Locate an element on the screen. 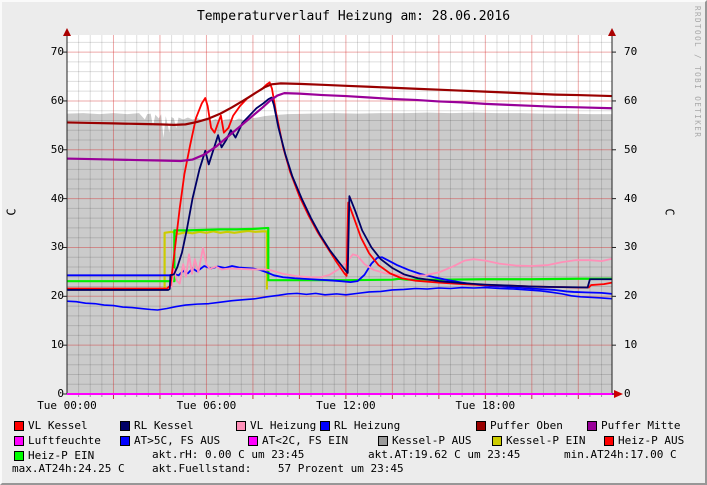 The width and height of the screenshot is (707, 485). y-tick-label-right: 50 is located at coordinates (631, 149).